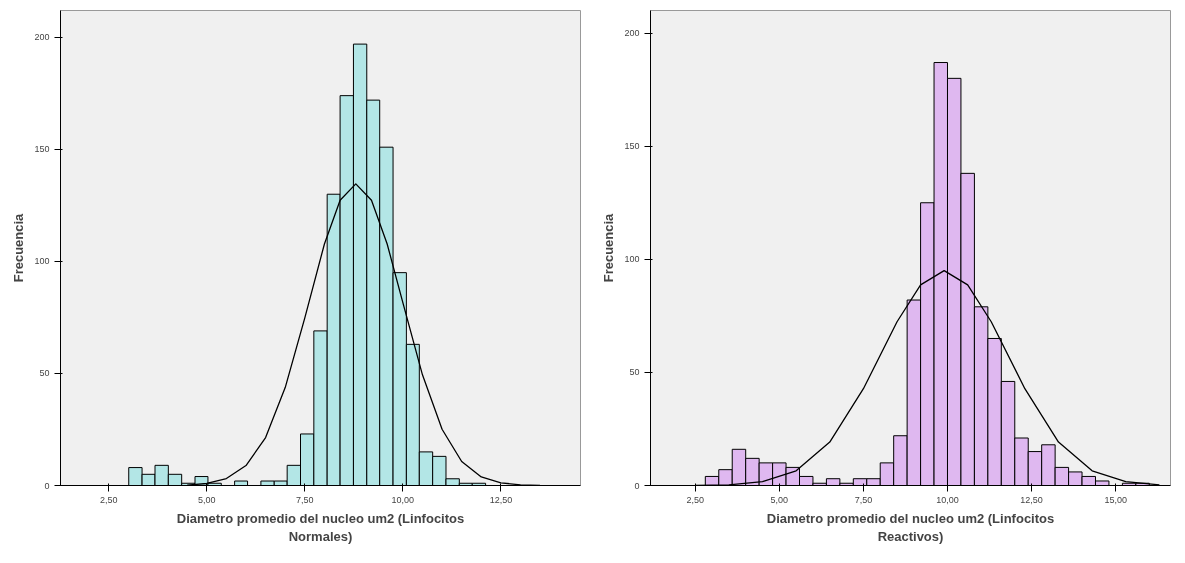 The image size is (1185, 563). I want to click on x-axis-title: Diametro promedio del nucleo um2 (Linfocitos Normales), so click(320, 527).